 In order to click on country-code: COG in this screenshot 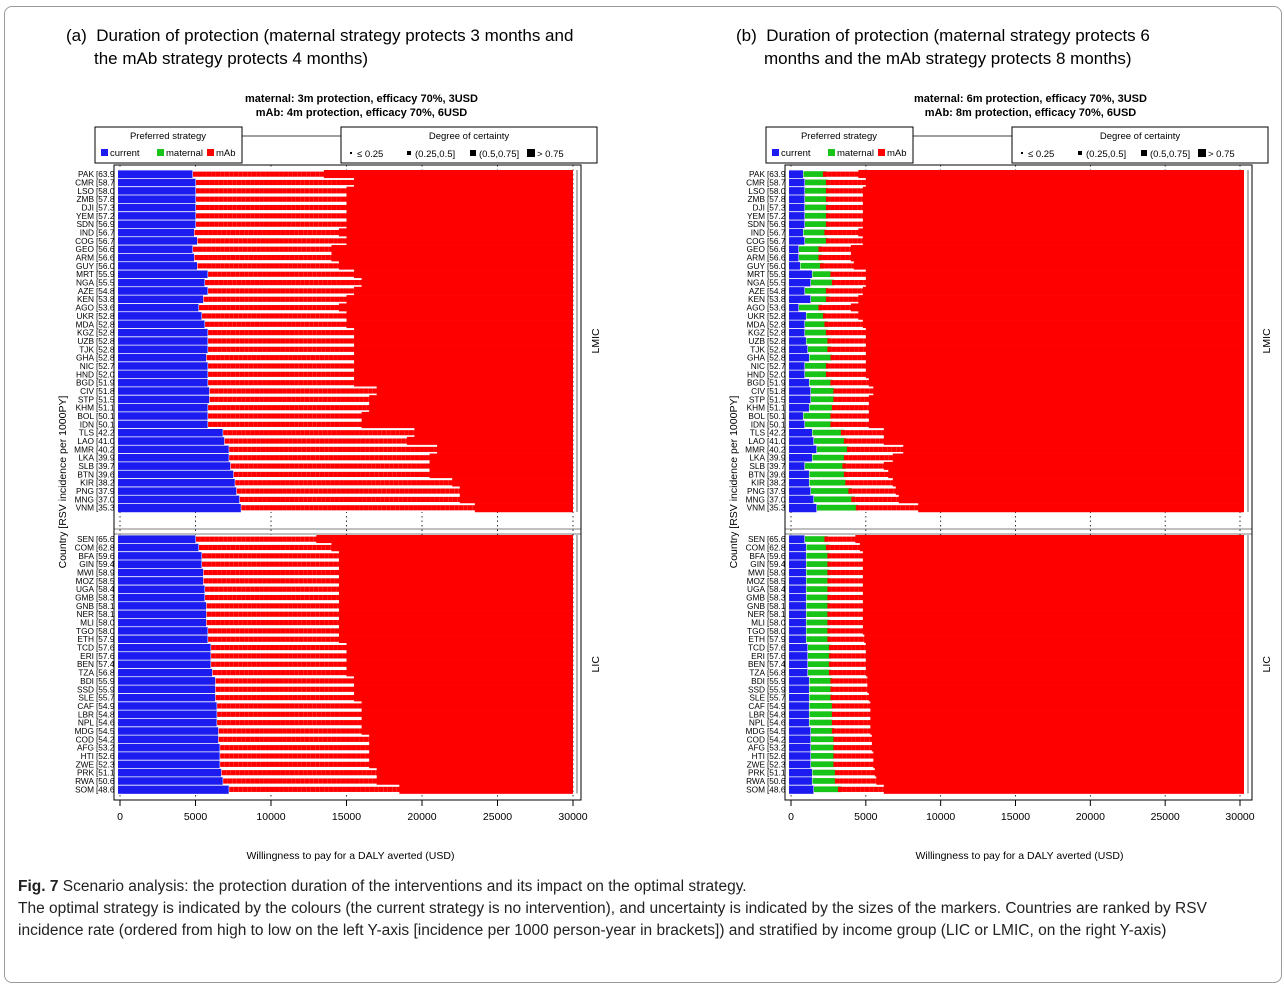, I will do `click(84, 241)`.